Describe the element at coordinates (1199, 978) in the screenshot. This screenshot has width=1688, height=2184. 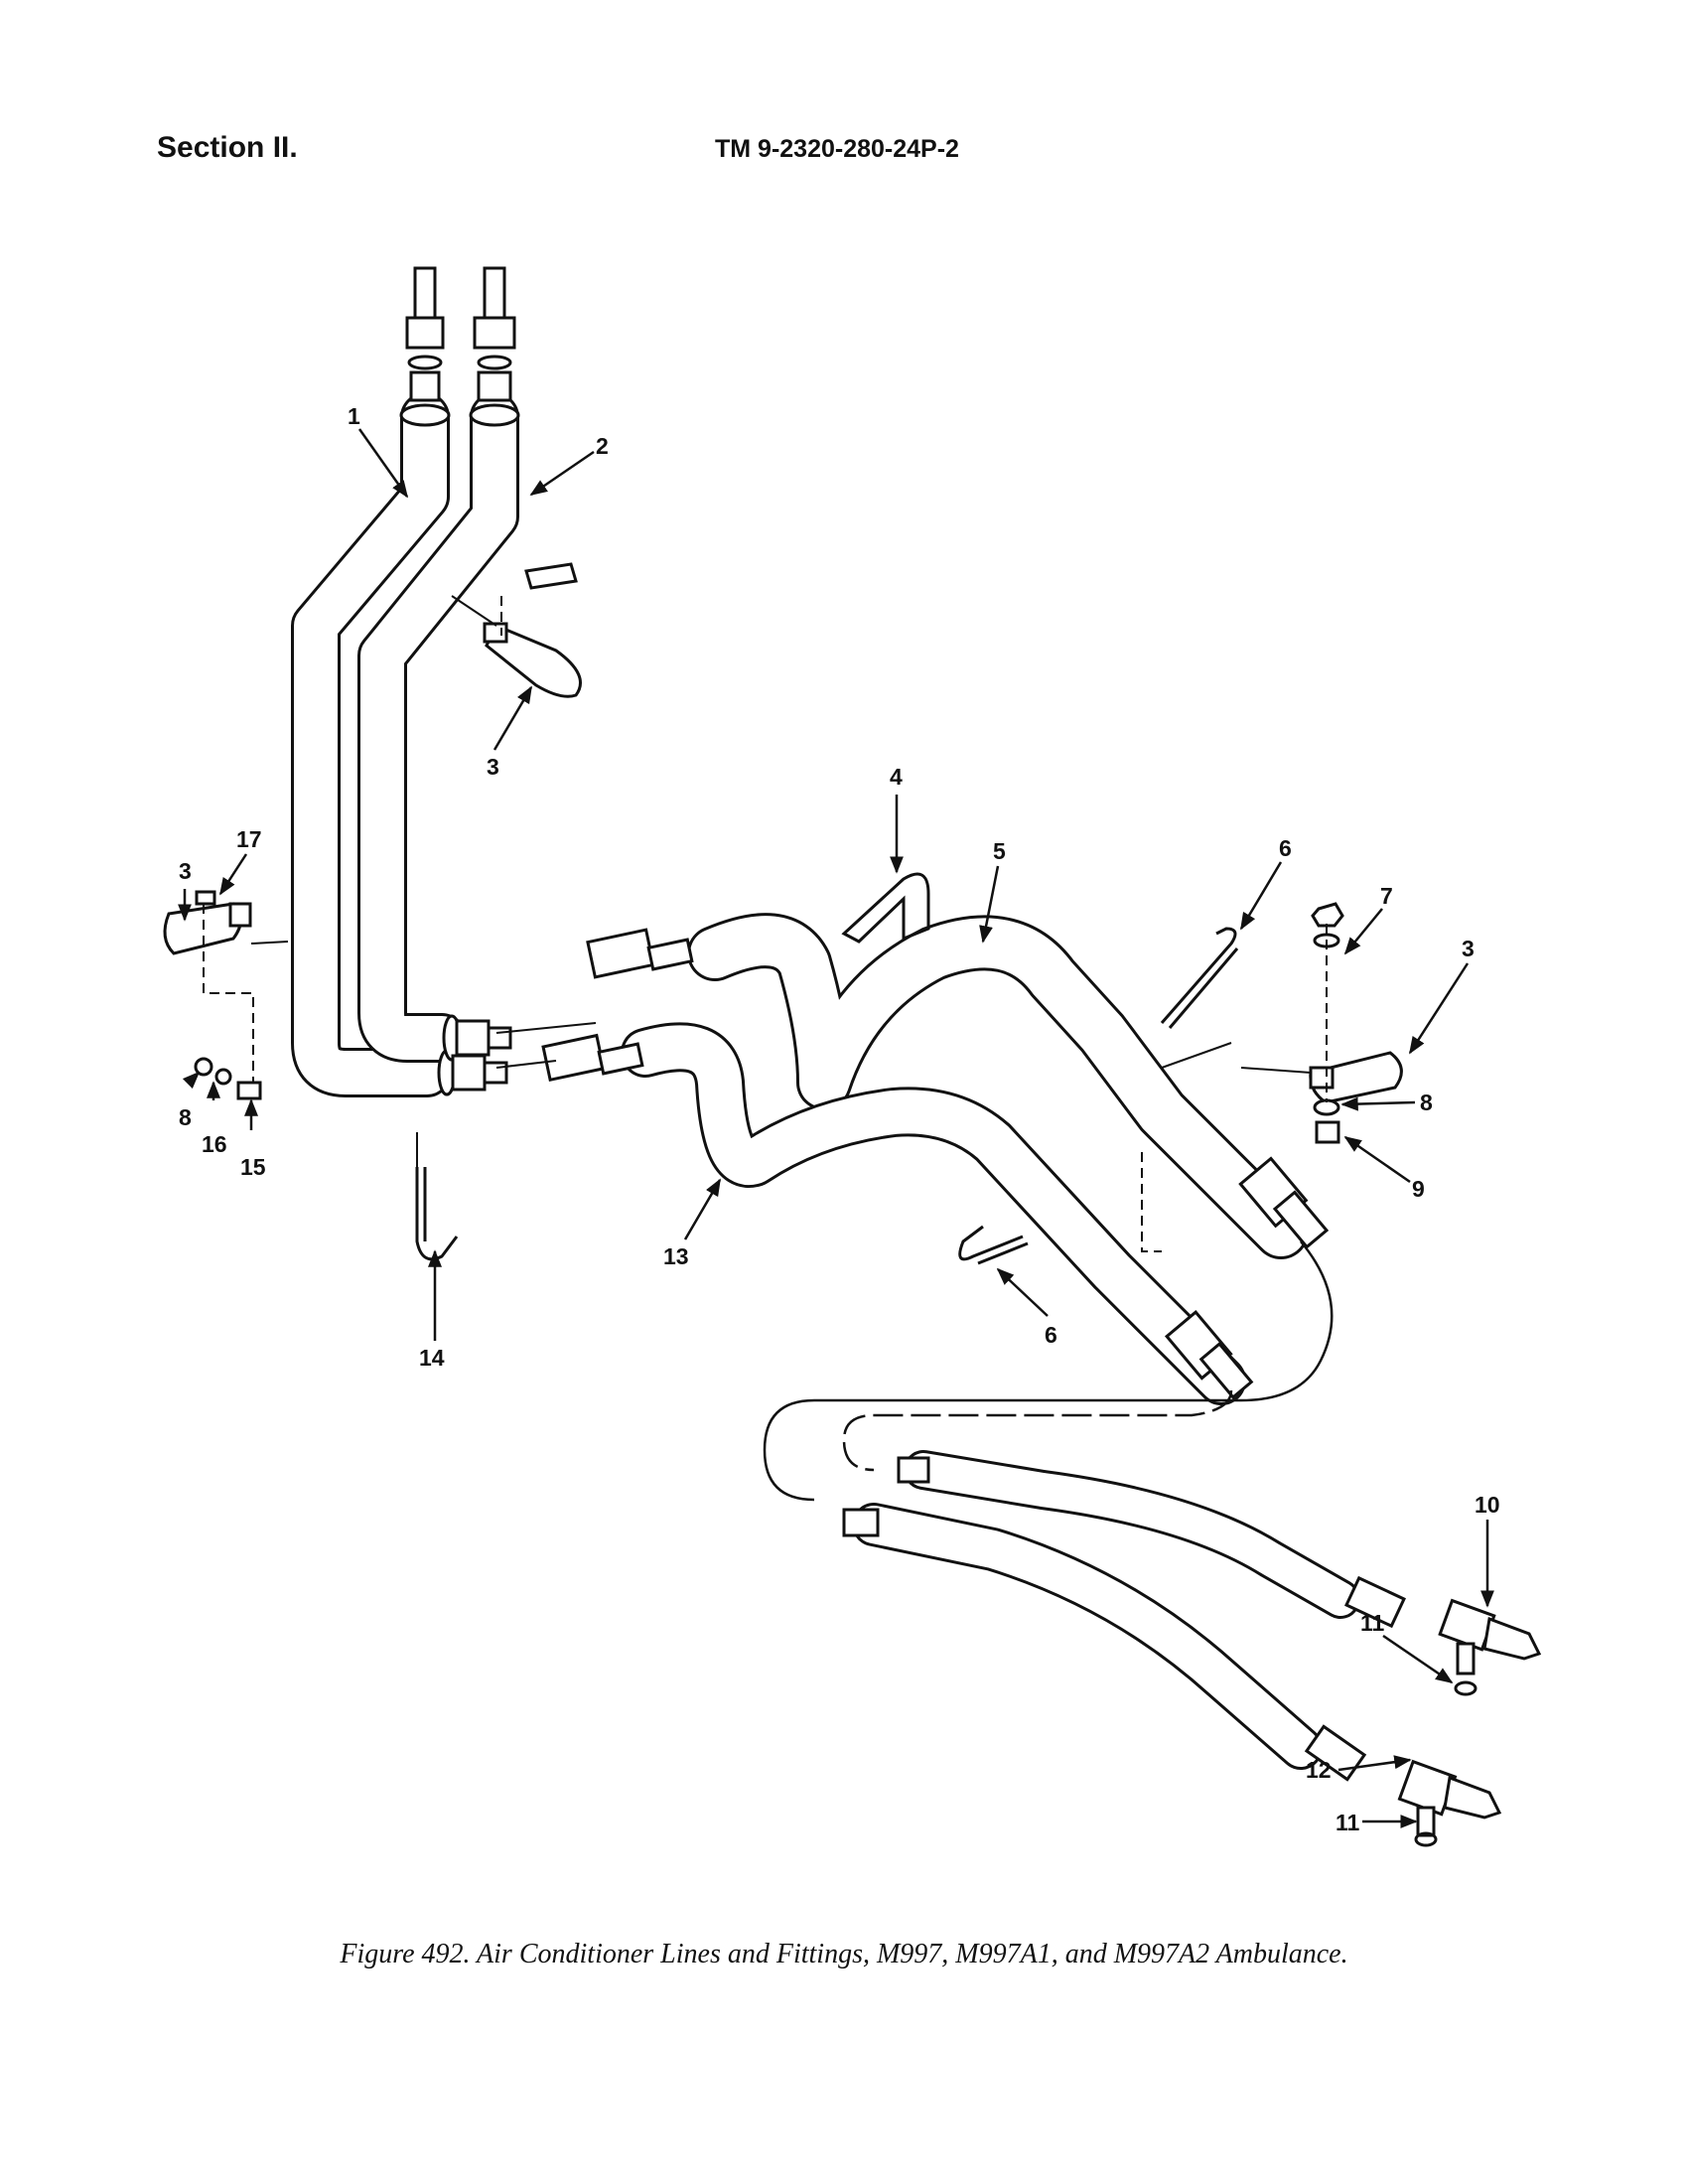
I see `clip-6-upper` at that location.